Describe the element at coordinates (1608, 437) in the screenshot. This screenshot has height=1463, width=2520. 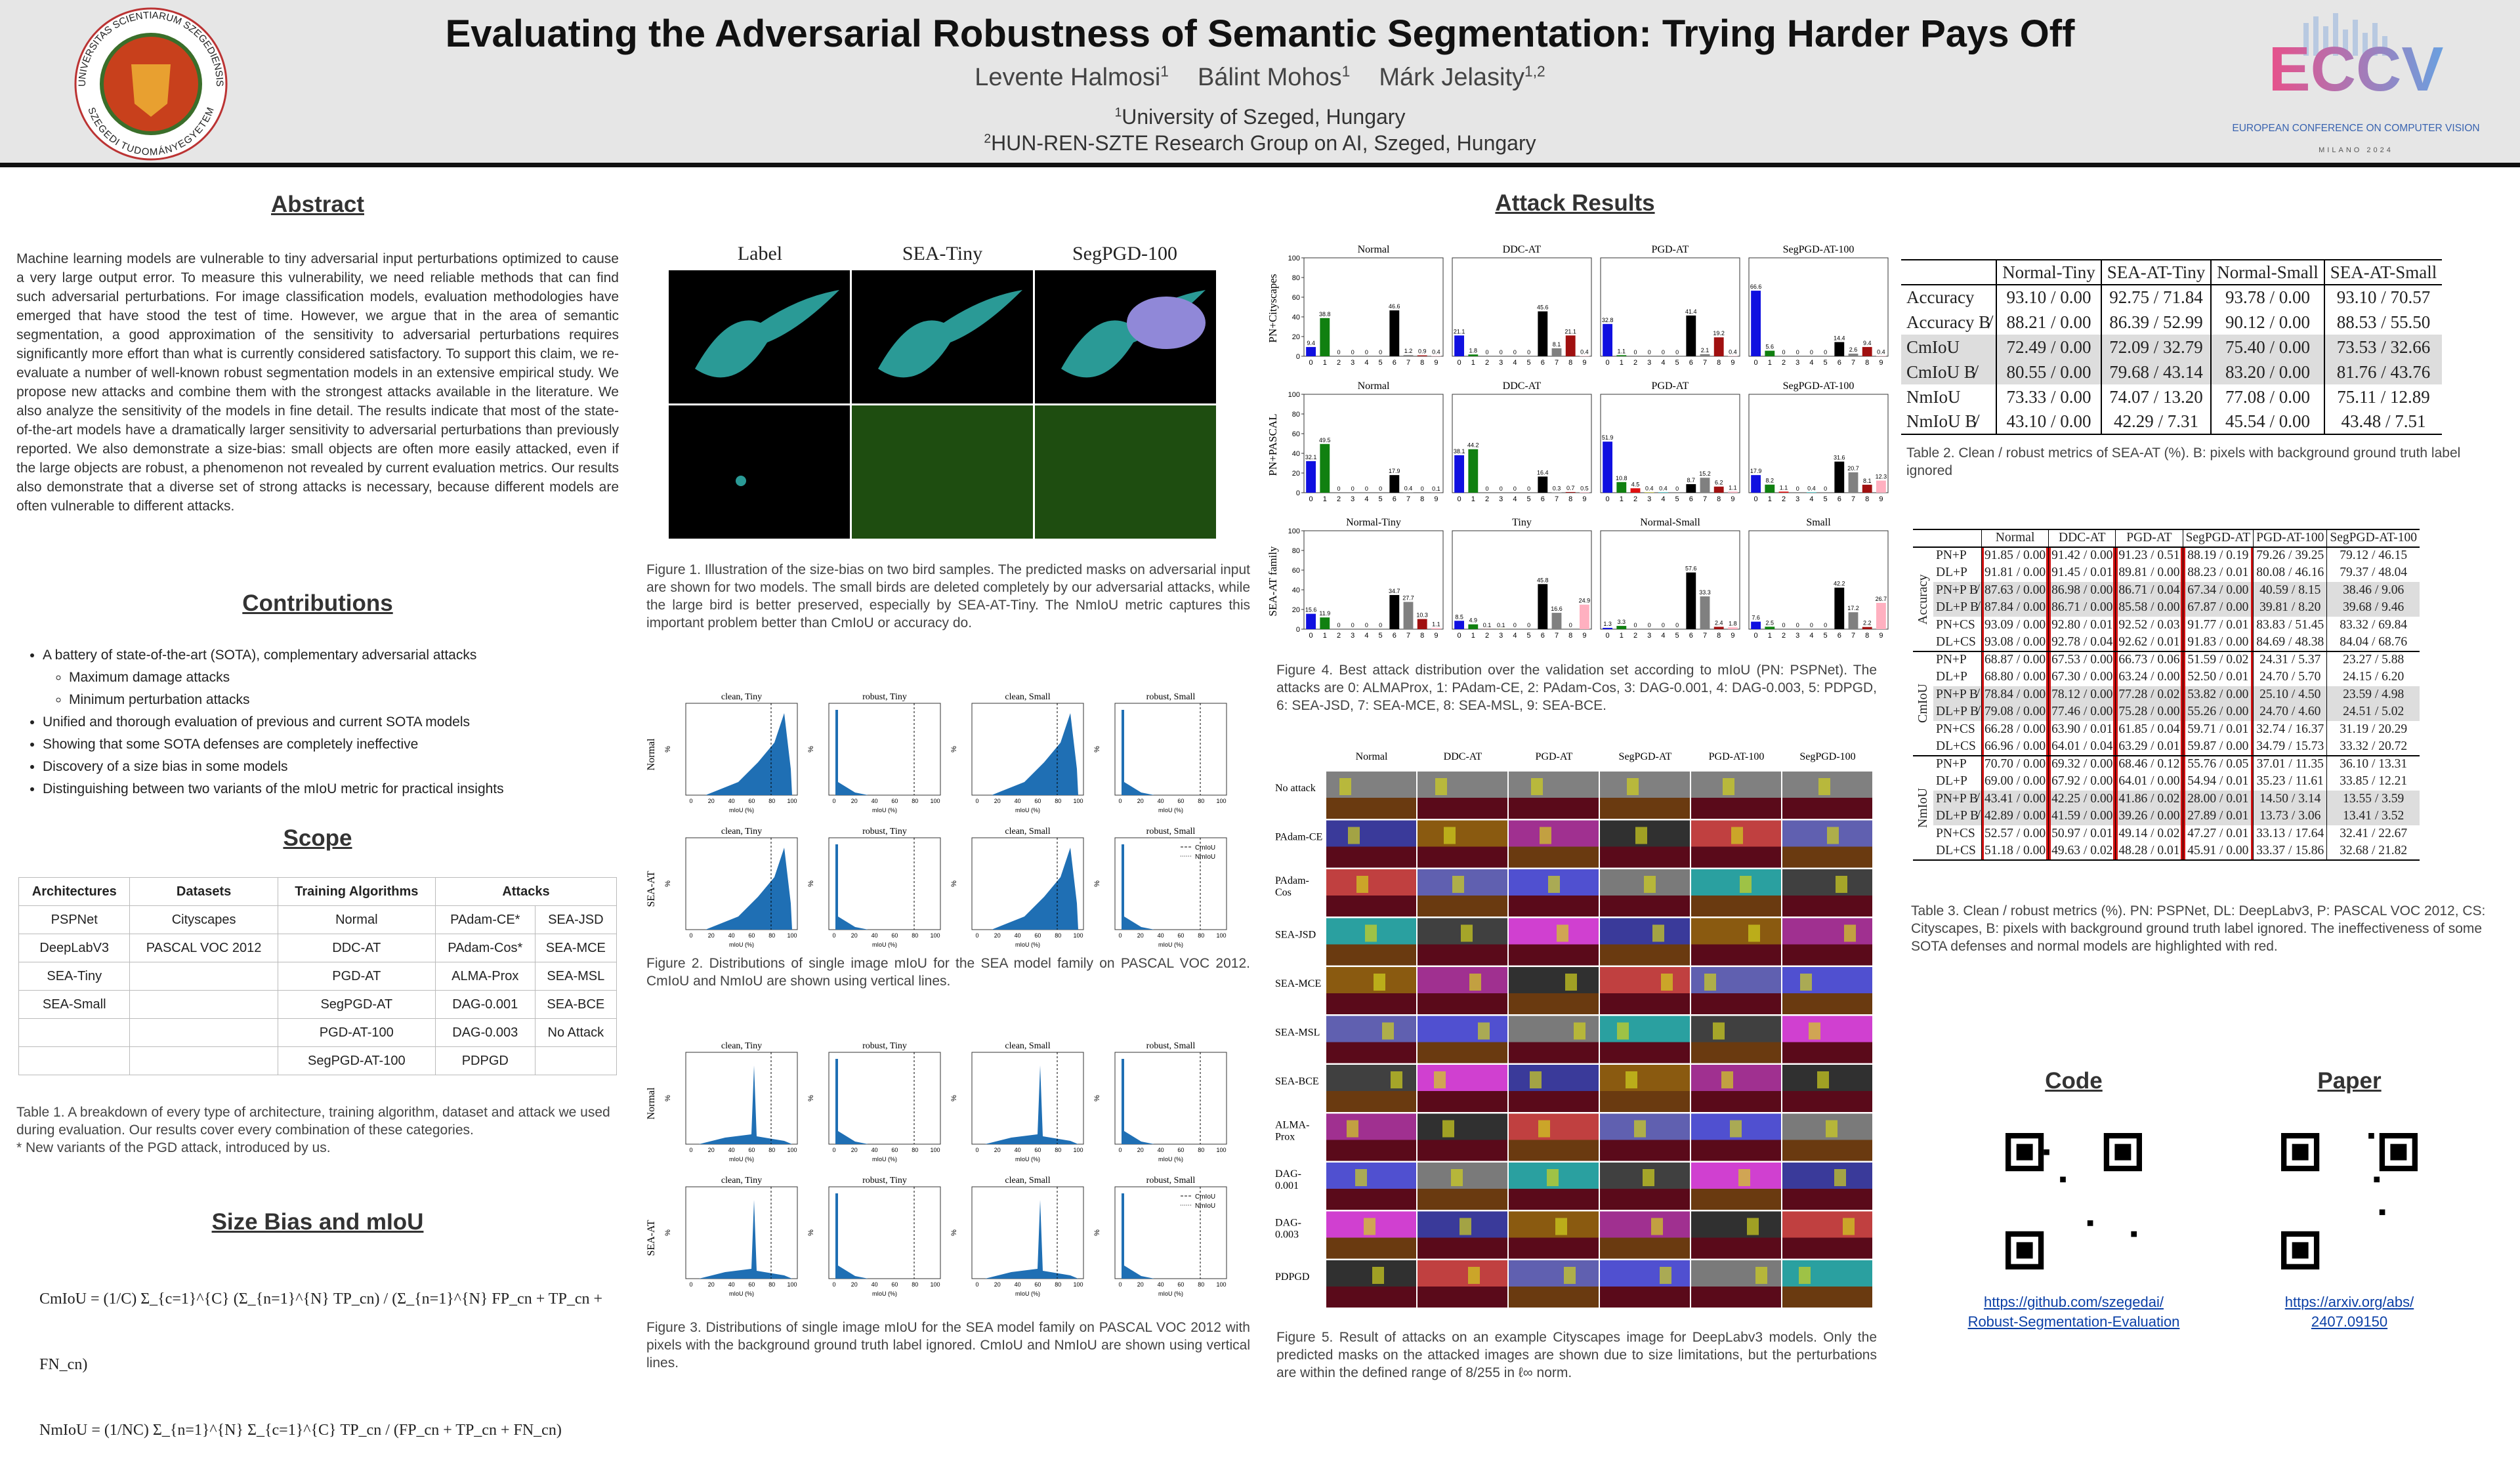
I see `bar-label: 51.9` at that location.